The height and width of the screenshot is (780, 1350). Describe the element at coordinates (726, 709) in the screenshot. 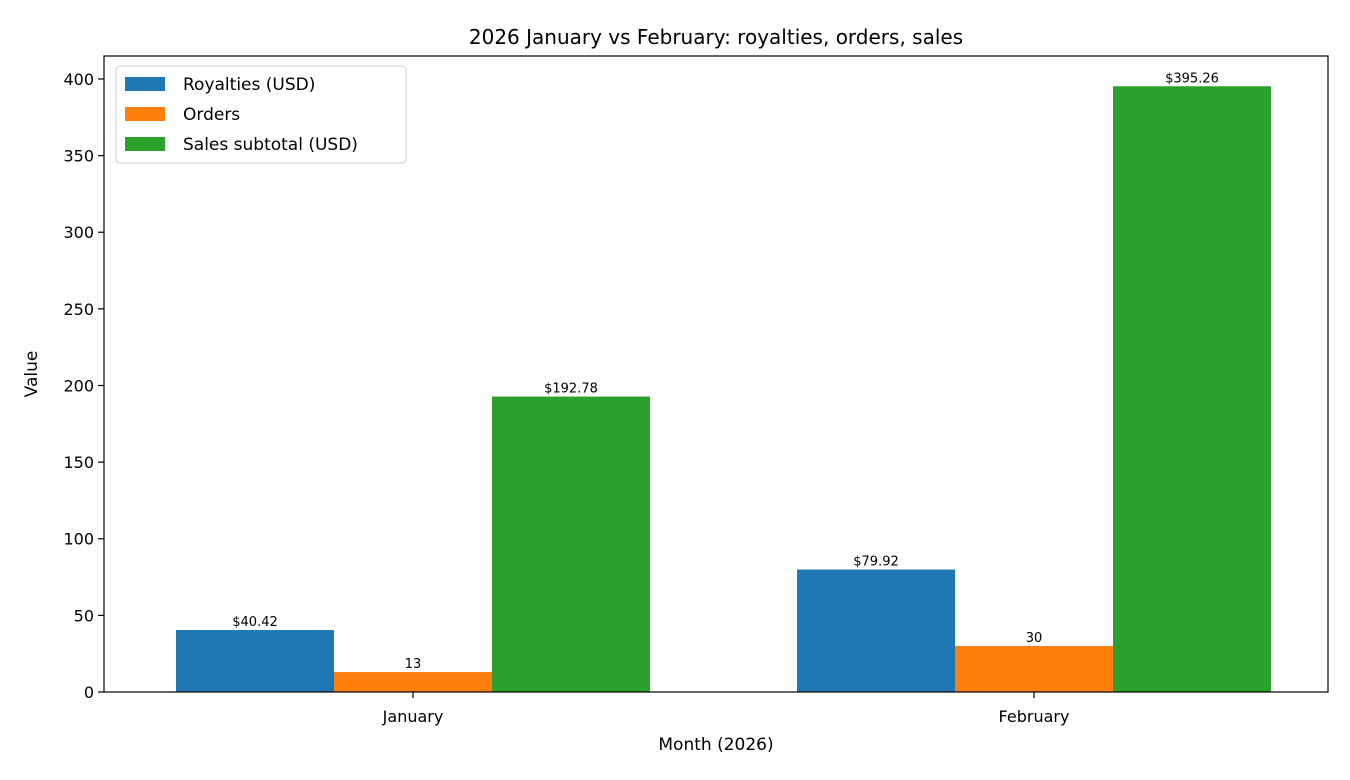

I see `x-axis: January February` at that location.